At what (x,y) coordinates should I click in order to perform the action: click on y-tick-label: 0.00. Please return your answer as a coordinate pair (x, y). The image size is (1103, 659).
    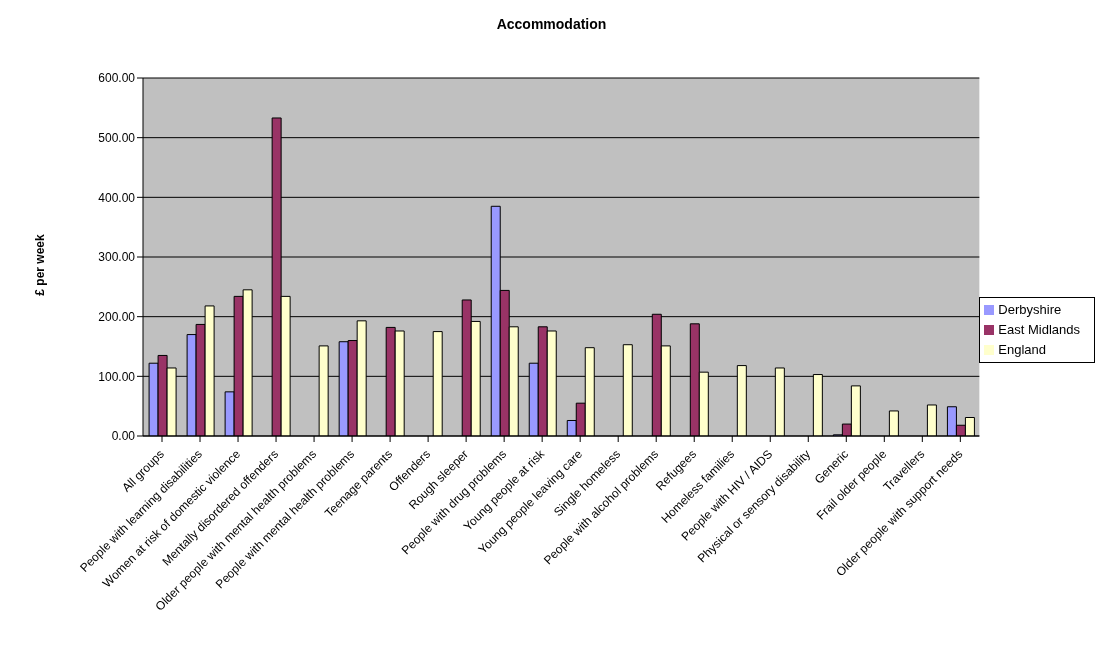
    Looking at the image, I should click on (123, 436).